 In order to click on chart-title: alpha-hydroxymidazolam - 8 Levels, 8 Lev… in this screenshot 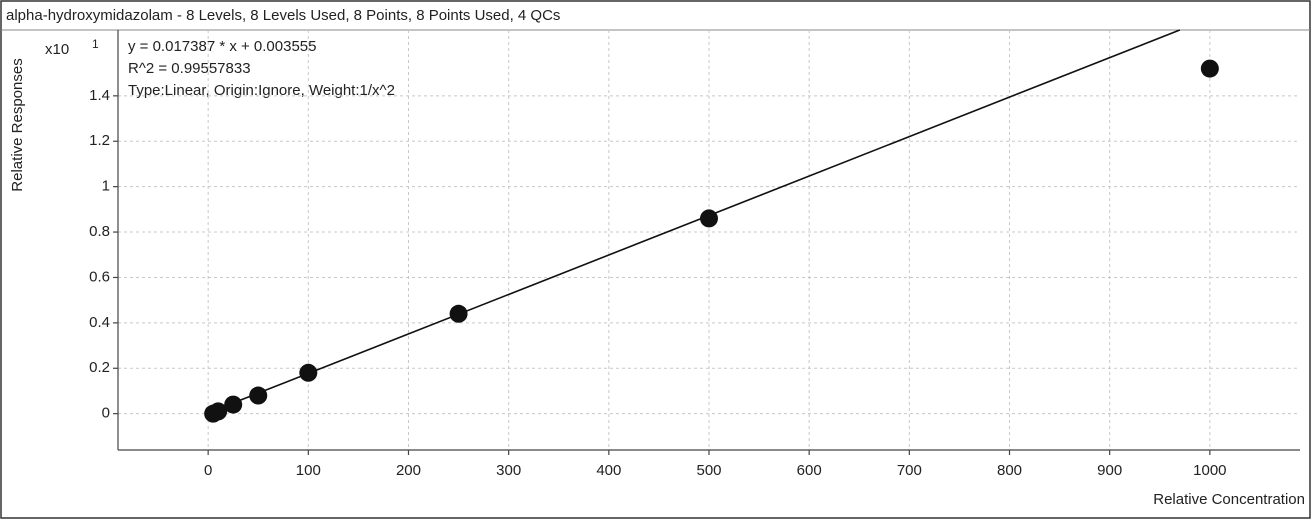, I will do `click(283, 15)`.